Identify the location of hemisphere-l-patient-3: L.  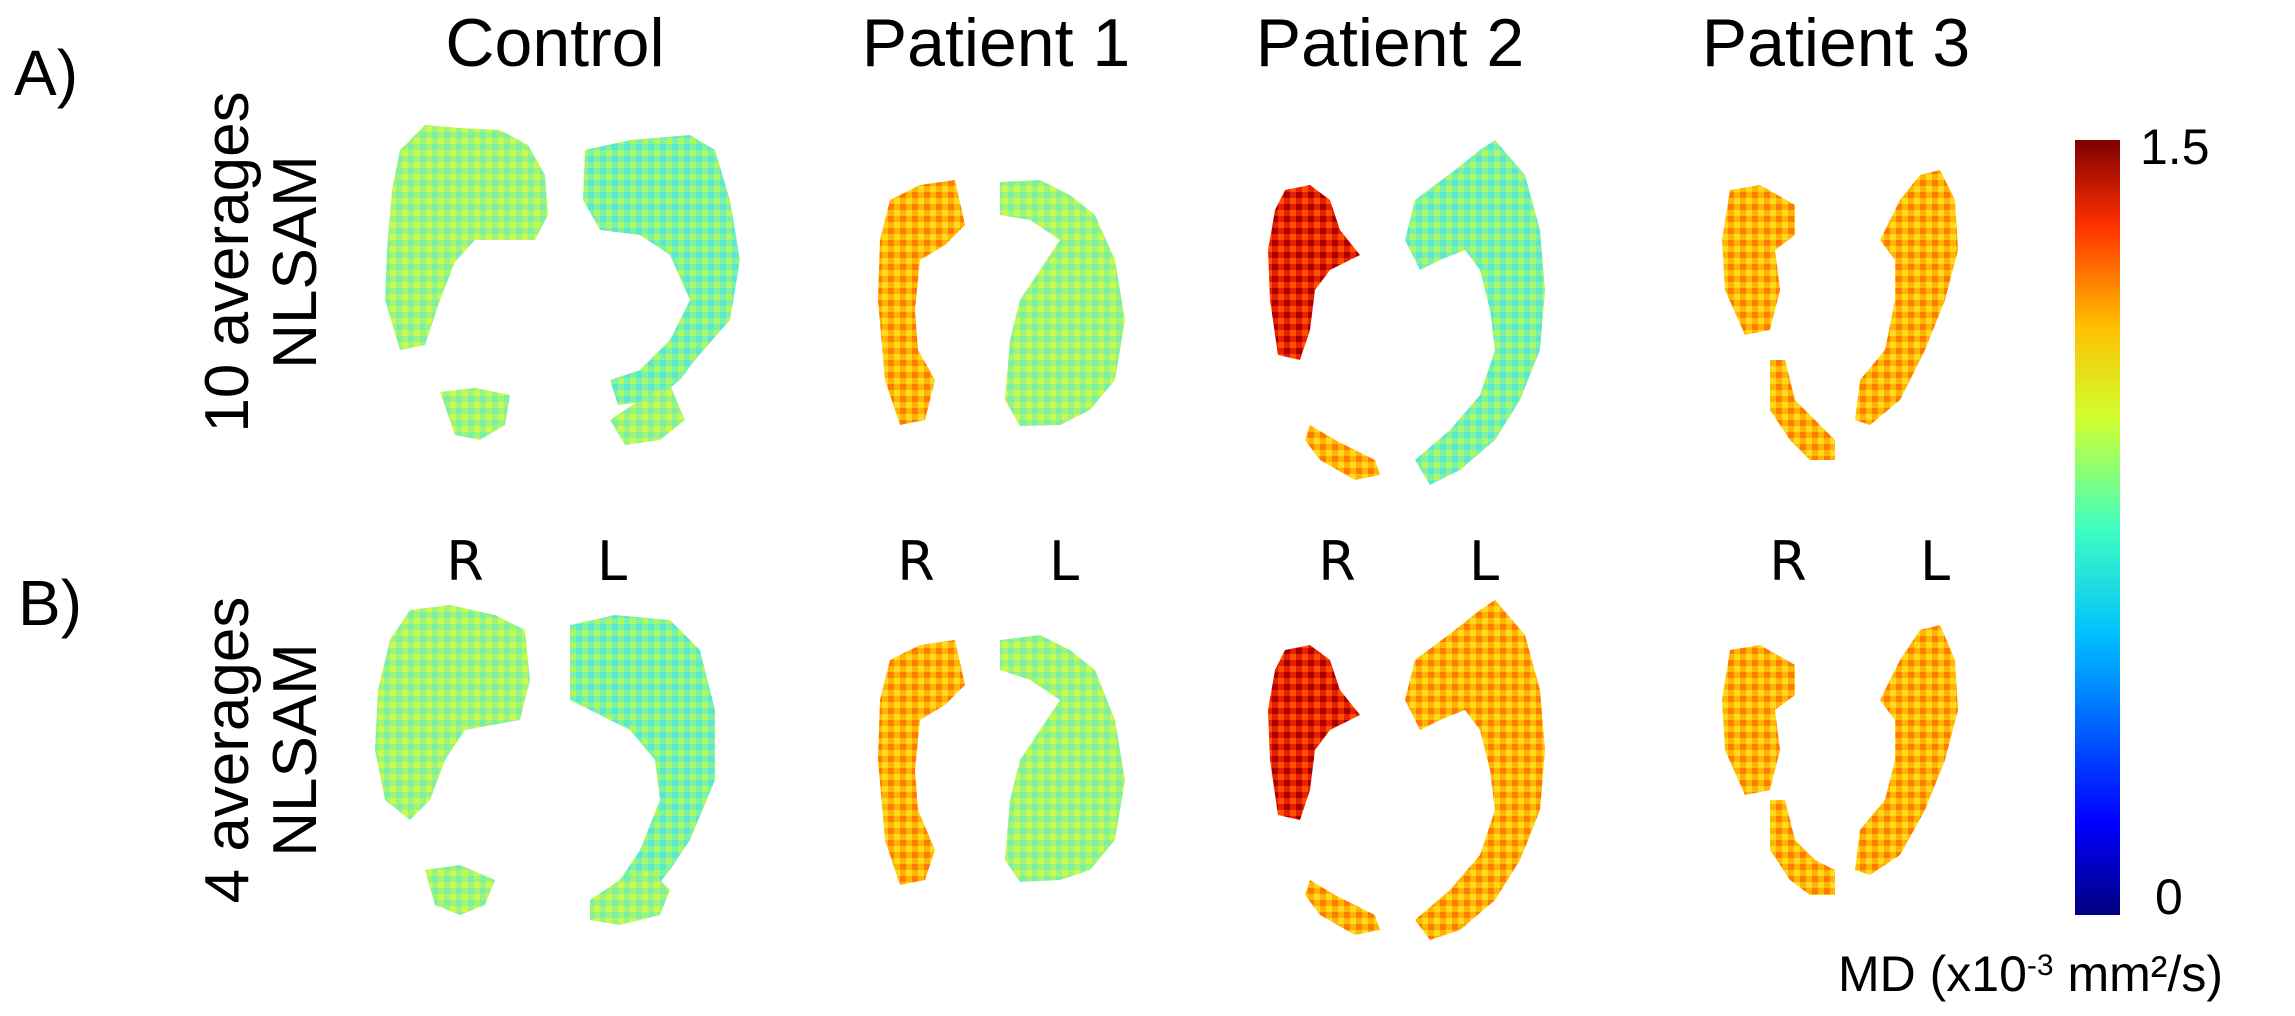
(1935, 561).